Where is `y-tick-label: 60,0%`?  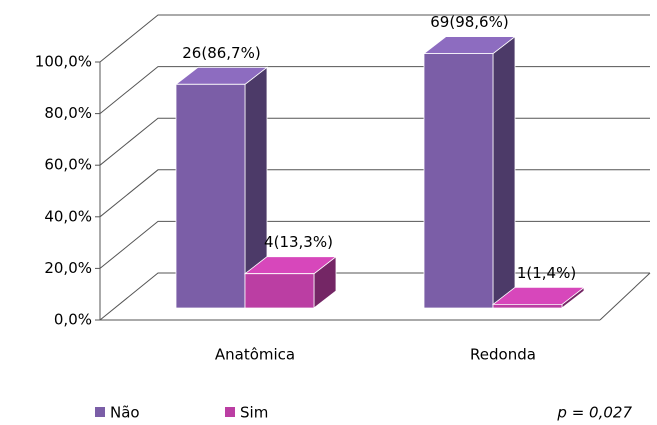 y-tick-label: 60,0% is located at coordinates (68, 165).